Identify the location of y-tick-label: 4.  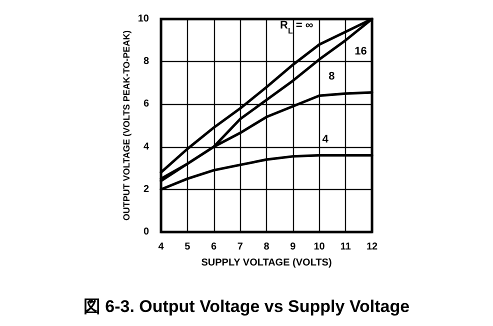
(146, 146).